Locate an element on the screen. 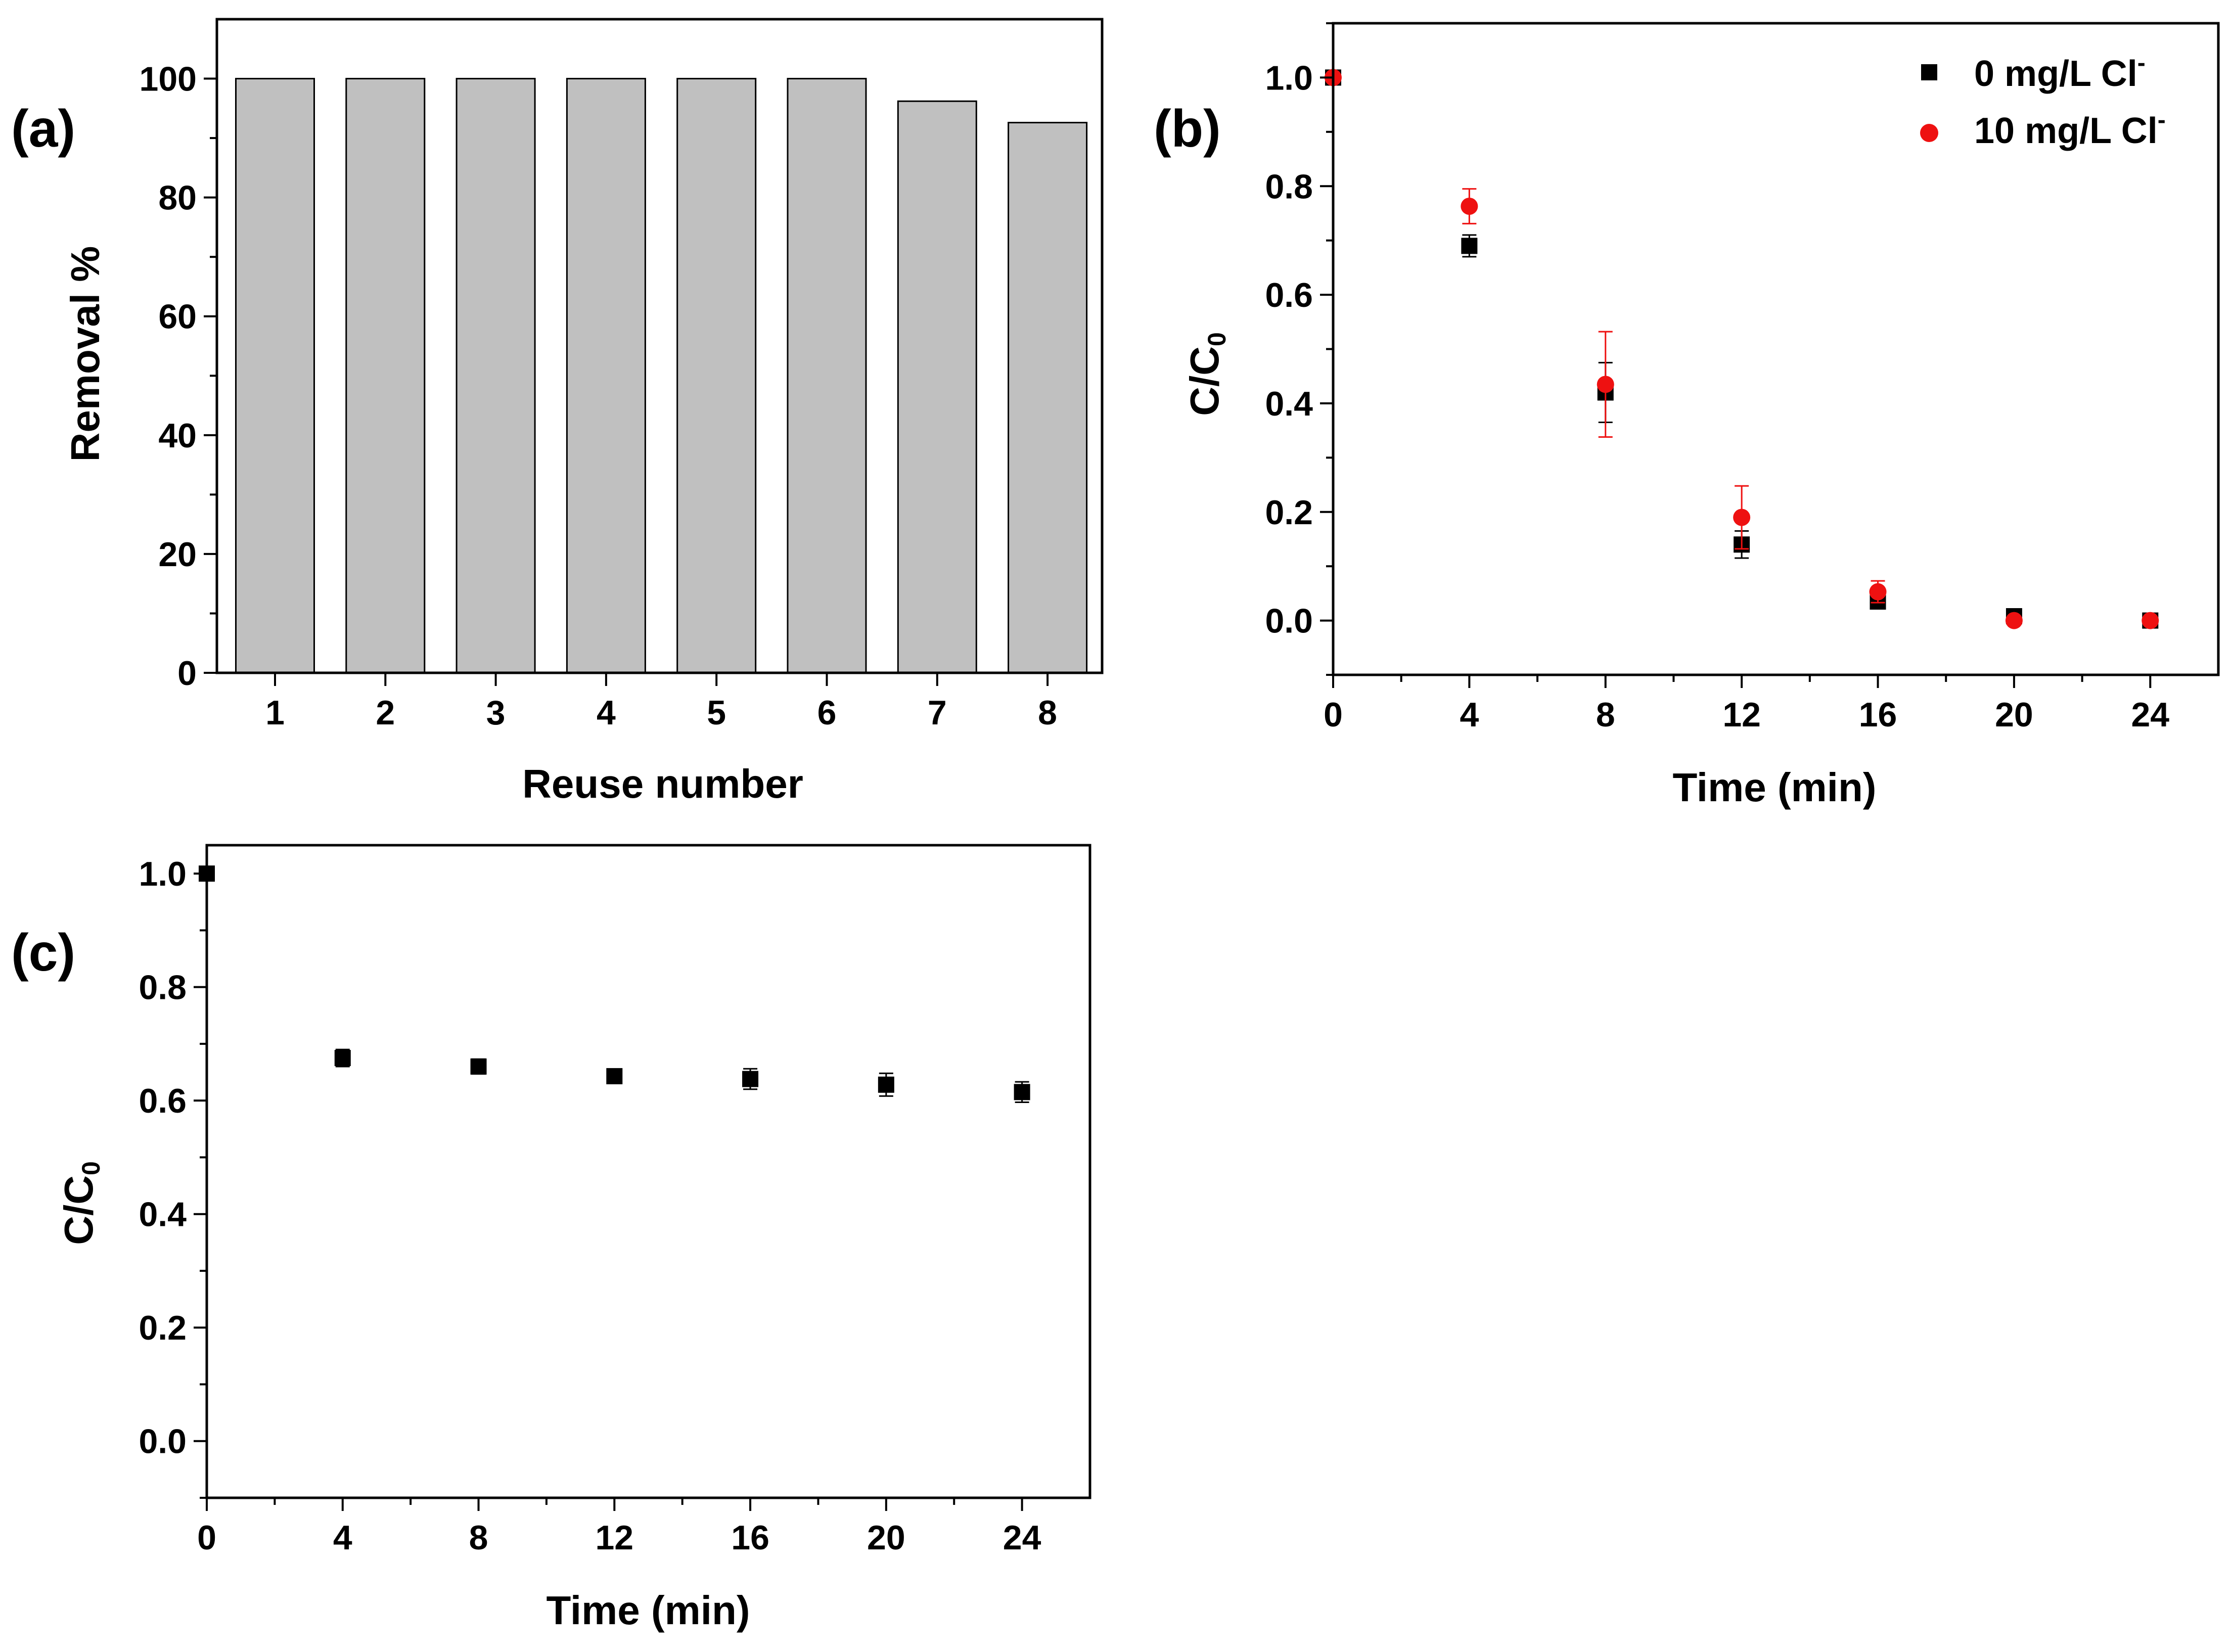 This screenshot has height=1652, width=2232. y-tick-label: 100 is located at coordinates (168, 80).